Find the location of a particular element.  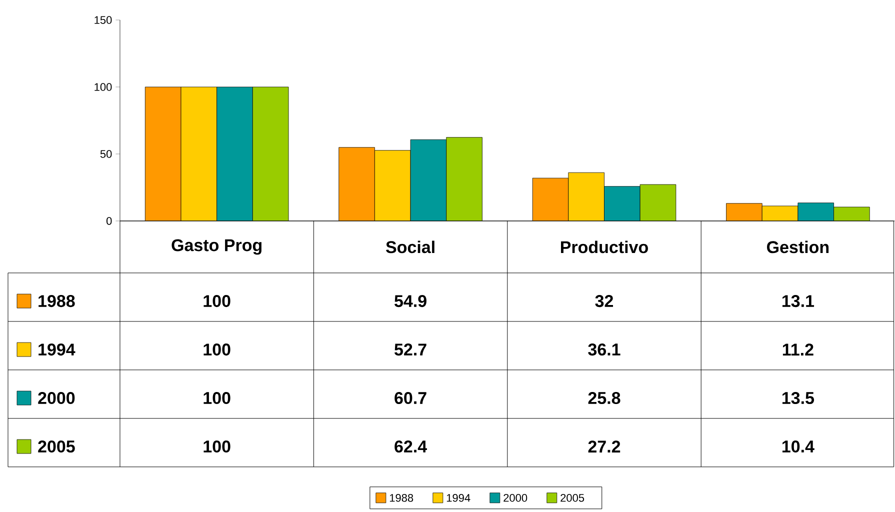

x-tick-label: Productivo is located at coordinates (604, 247).